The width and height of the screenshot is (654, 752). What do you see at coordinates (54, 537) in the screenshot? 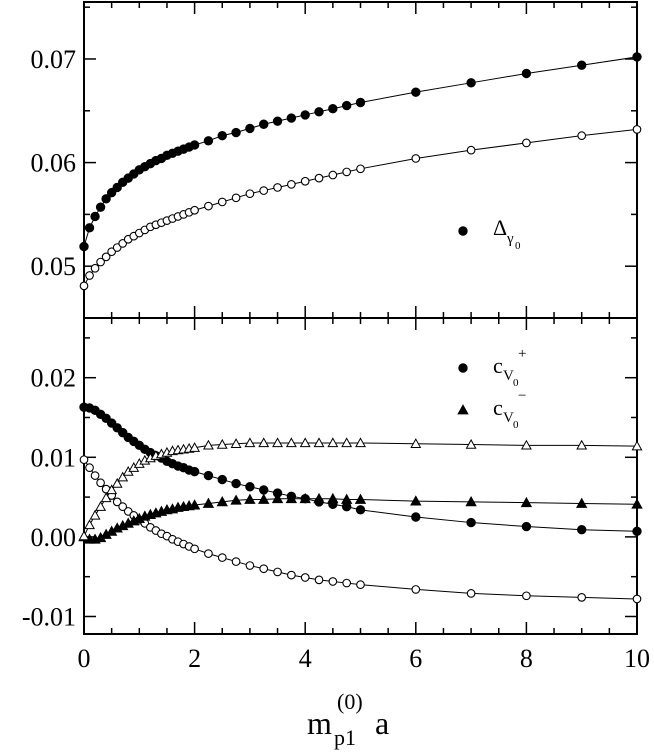
I see `y-tick-label: 0.00` at bounding box center [54, 537].